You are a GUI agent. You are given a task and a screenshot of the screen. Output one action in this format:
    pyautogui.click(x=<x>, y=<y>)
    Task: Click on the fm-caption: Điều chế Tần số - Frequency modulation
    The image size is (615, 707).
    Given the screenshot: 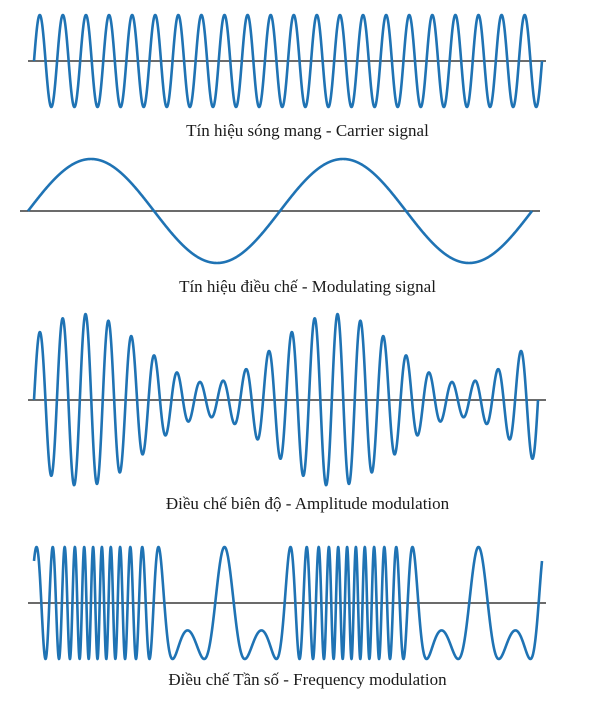 What is the action you would take?
    pyautogui.click(x=307, y=679)
    